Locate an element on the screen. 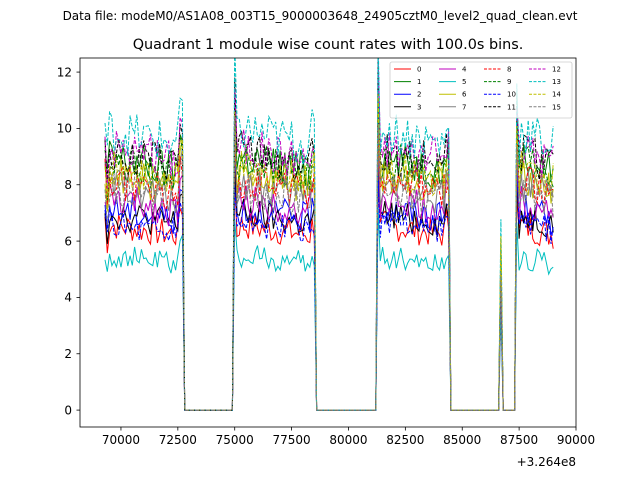 The height and width of the screenshot is (480, 640). y-tick-label: 6 is located at coordinates (68, 241).